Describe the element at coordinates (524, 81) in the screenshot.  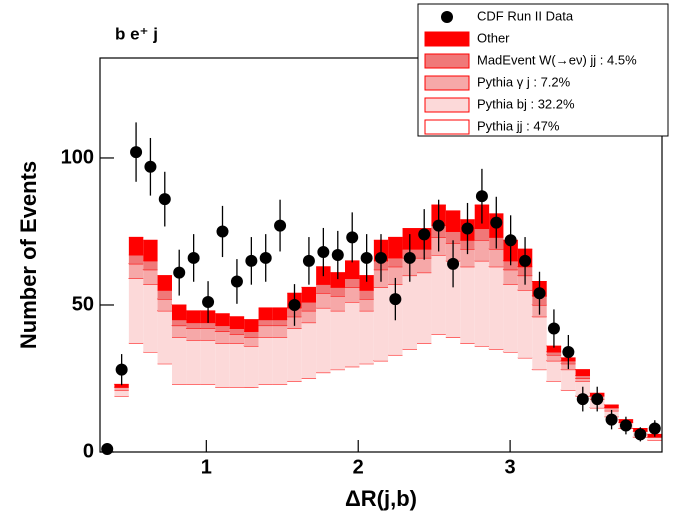
I see `legend-label: Pythia γ j : 7.2%` at that location.